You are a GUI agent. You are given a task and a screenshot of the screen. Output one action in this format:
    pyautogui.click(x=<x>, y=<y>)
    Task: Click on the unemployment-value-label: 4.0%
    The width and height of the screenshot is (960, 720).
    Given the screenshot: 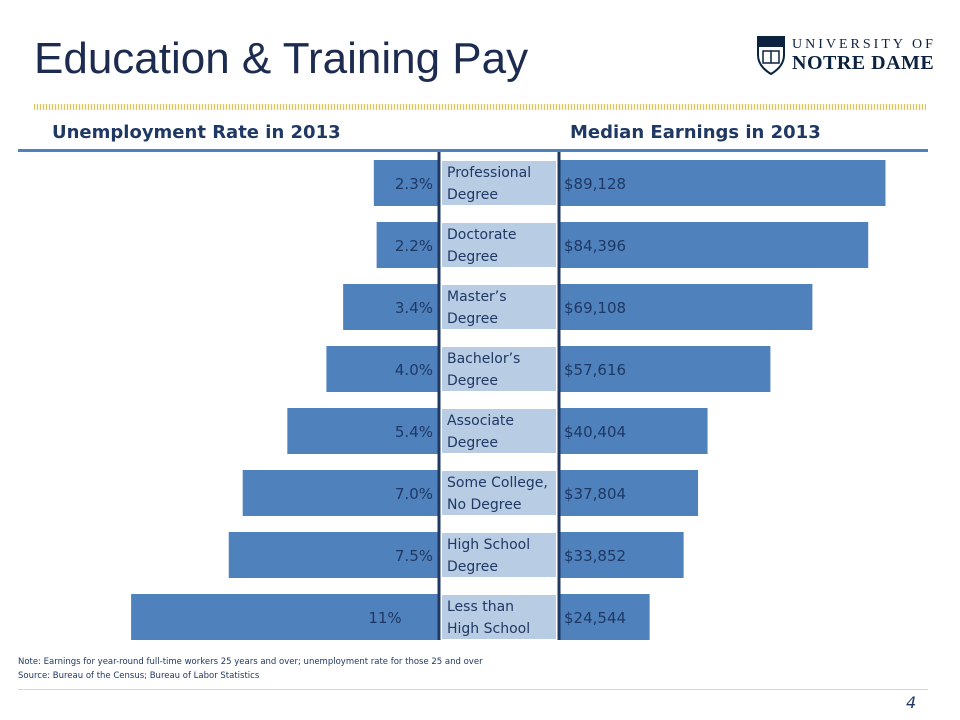 What is the action you would take?
    pyautogui.click(x=414, y=370)
    